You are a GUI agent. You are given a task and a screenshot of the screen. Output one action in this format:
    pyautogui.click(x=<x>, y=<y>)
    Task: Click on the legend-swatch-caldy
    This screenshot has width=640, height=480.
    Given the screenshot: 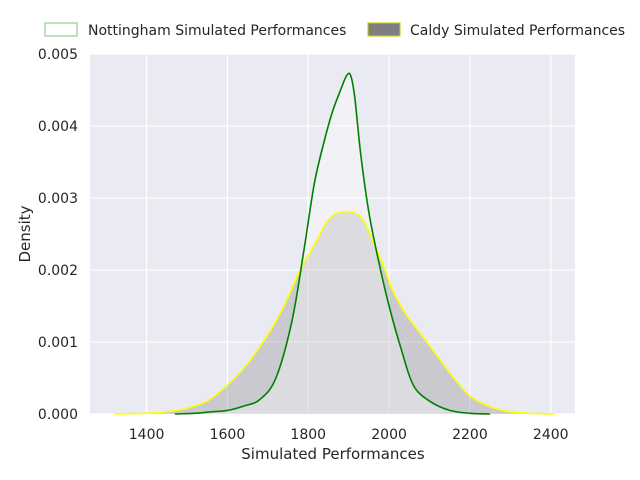 What is the action you would take?
    pyautogui.click(x=384, y=29)
    